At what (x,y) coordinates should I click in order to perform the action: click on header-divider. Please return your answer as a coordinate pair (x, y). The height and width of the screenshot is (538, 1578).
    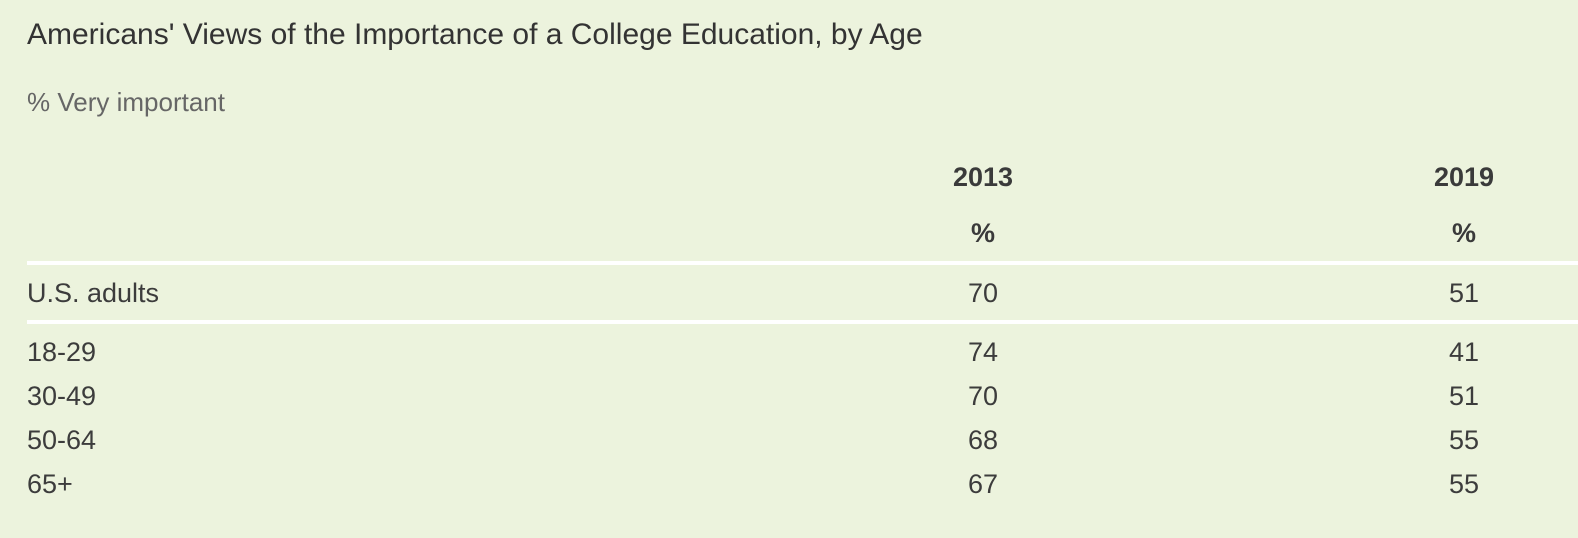
    Looking at the image, I should click on (802, 263).